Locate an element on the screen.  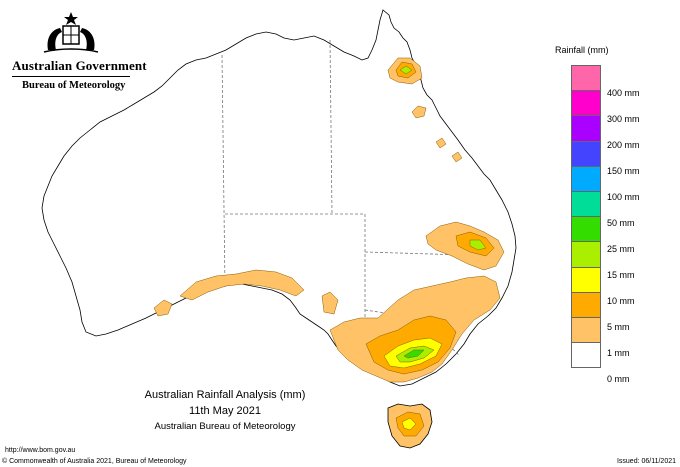
header-divider is located at coordinates (71, 76).